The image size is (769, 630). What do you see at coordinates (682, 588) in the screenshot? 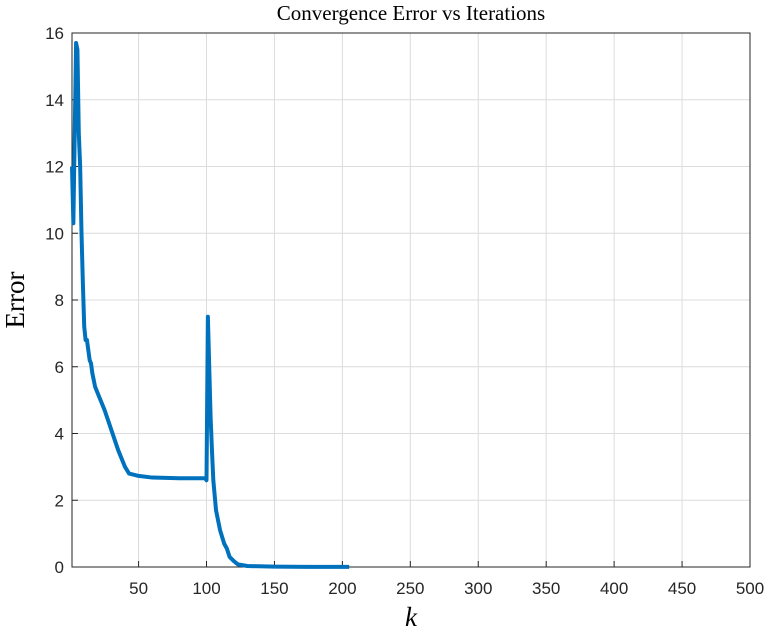
I see `x-tick-label: 450` at bounding box center [682, 588].